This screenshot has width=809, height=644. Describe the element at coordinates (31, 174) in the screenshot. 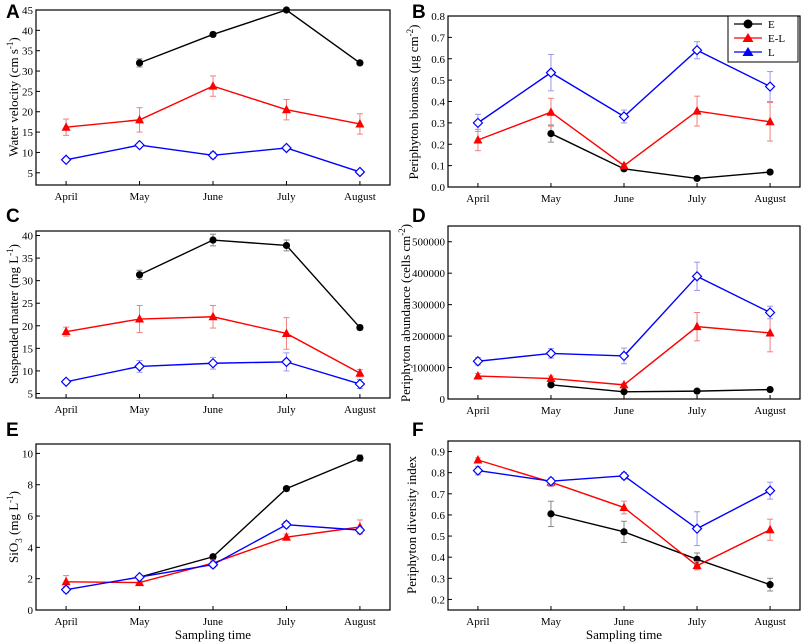

I see `y-tick-label: 5` at that location.